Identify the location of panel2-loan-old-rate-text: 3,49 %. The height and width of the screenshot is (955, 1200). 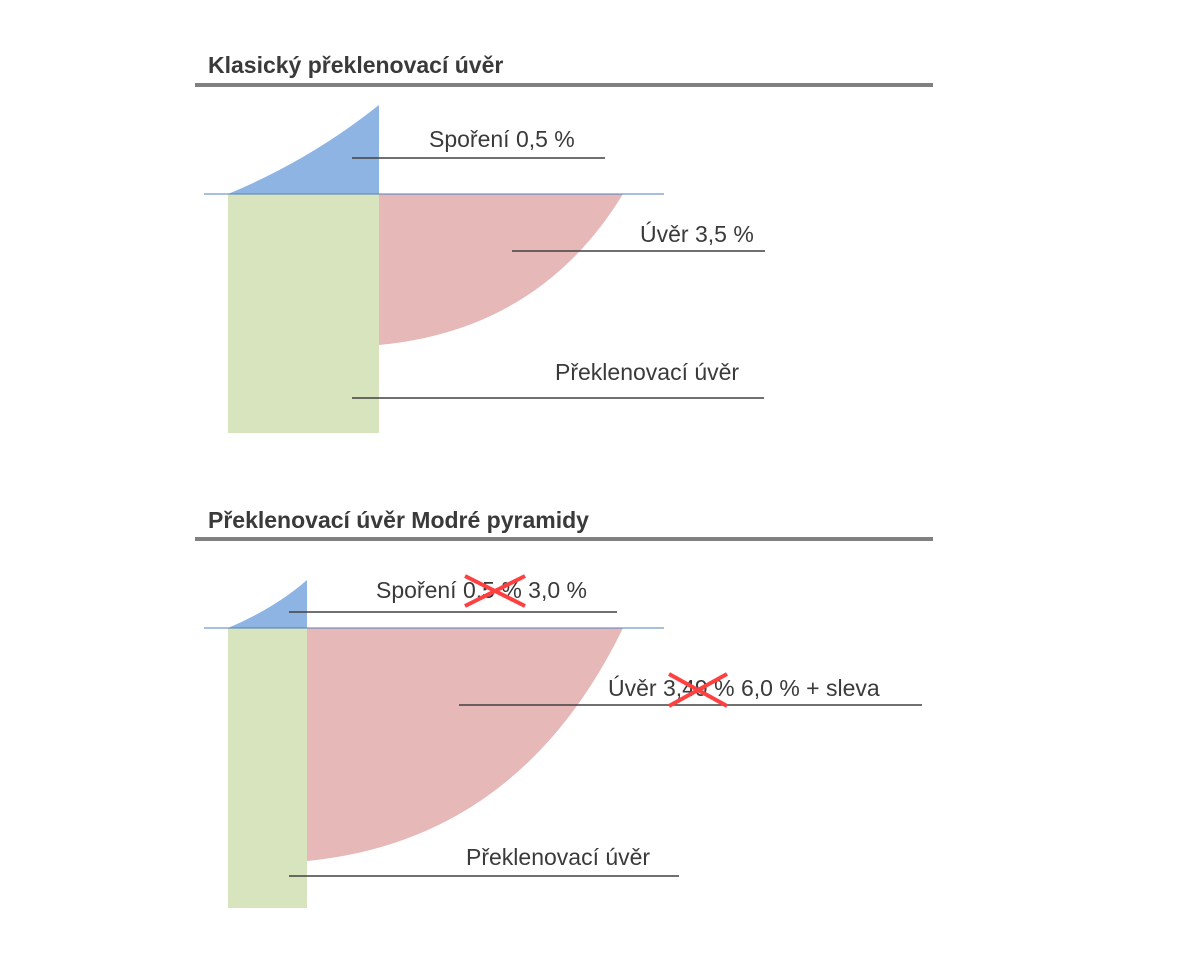
(698, 688).